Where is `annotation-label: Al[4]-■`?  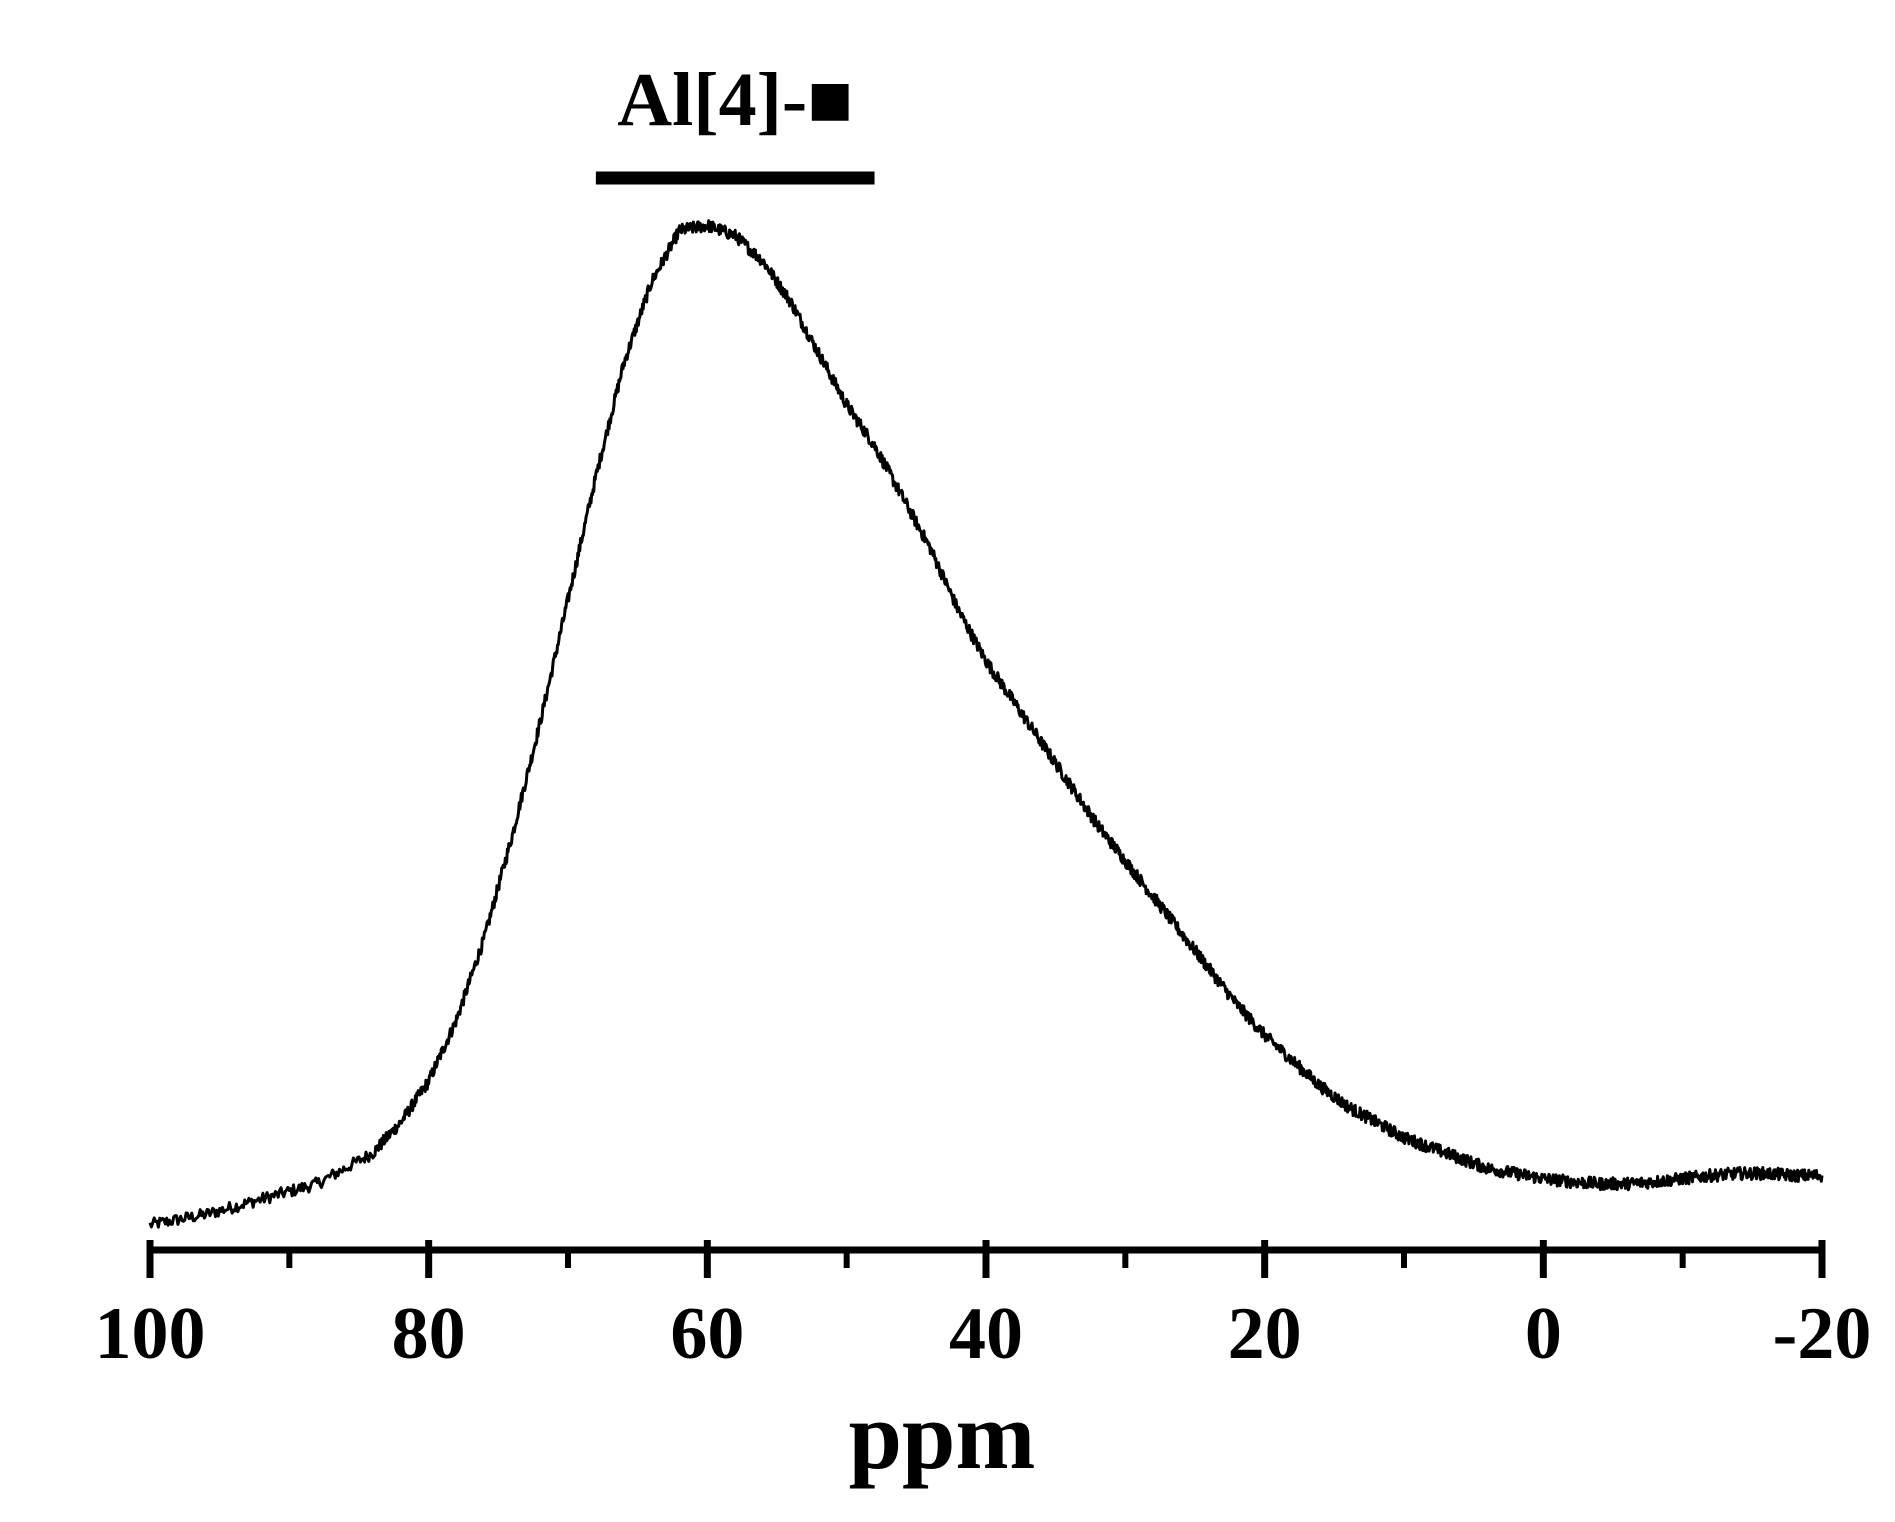 annotation-label: Al[4]-■ is located at coordinates (735, 100).